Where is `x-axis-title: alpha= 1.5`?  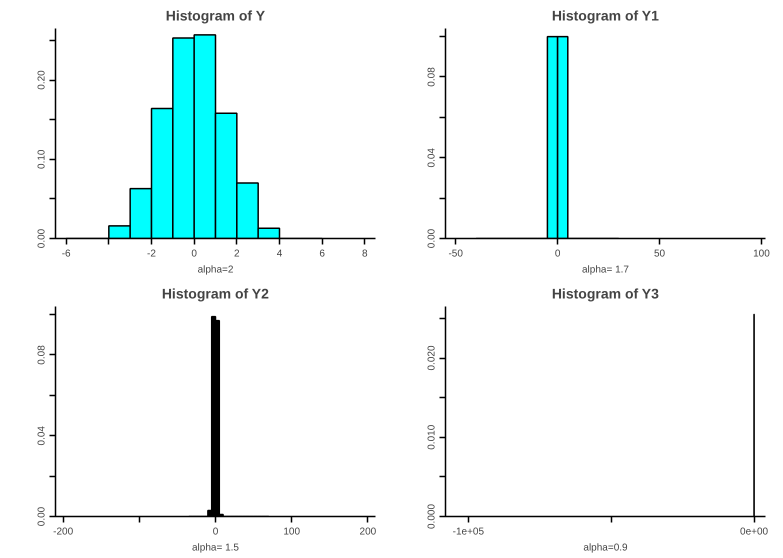 x-axis-title: alpha= 1.5 is located at coordinates (216, 548).